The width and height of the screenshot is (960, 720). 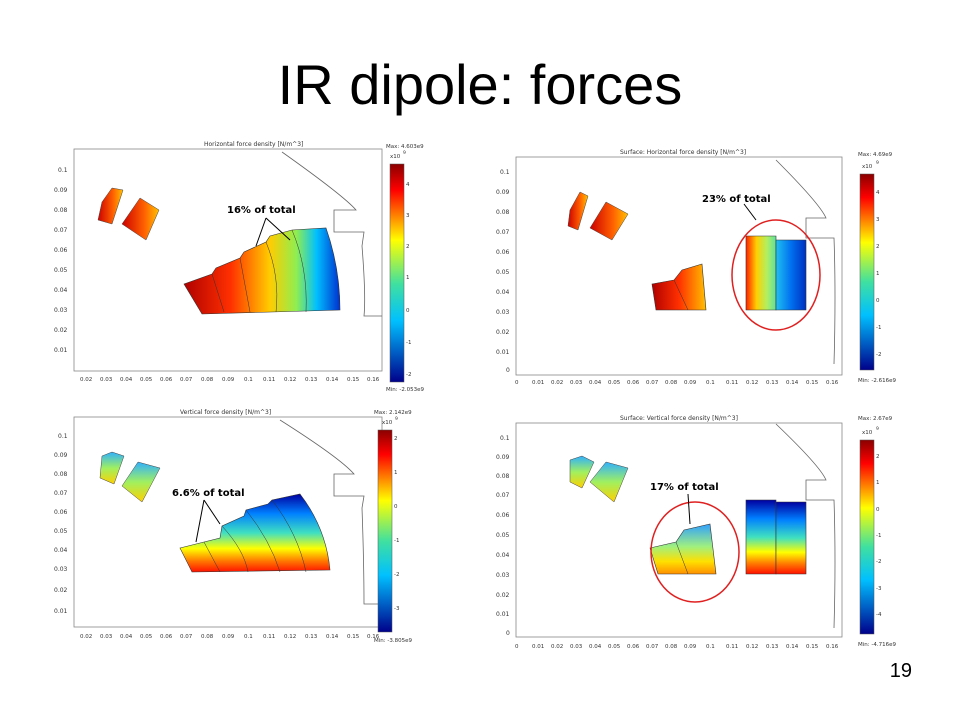 What do you see at coordinates (405, 390) in the screenshot?
I see `min-label: Min: -2.053e9` at bounding box center [405, 390].